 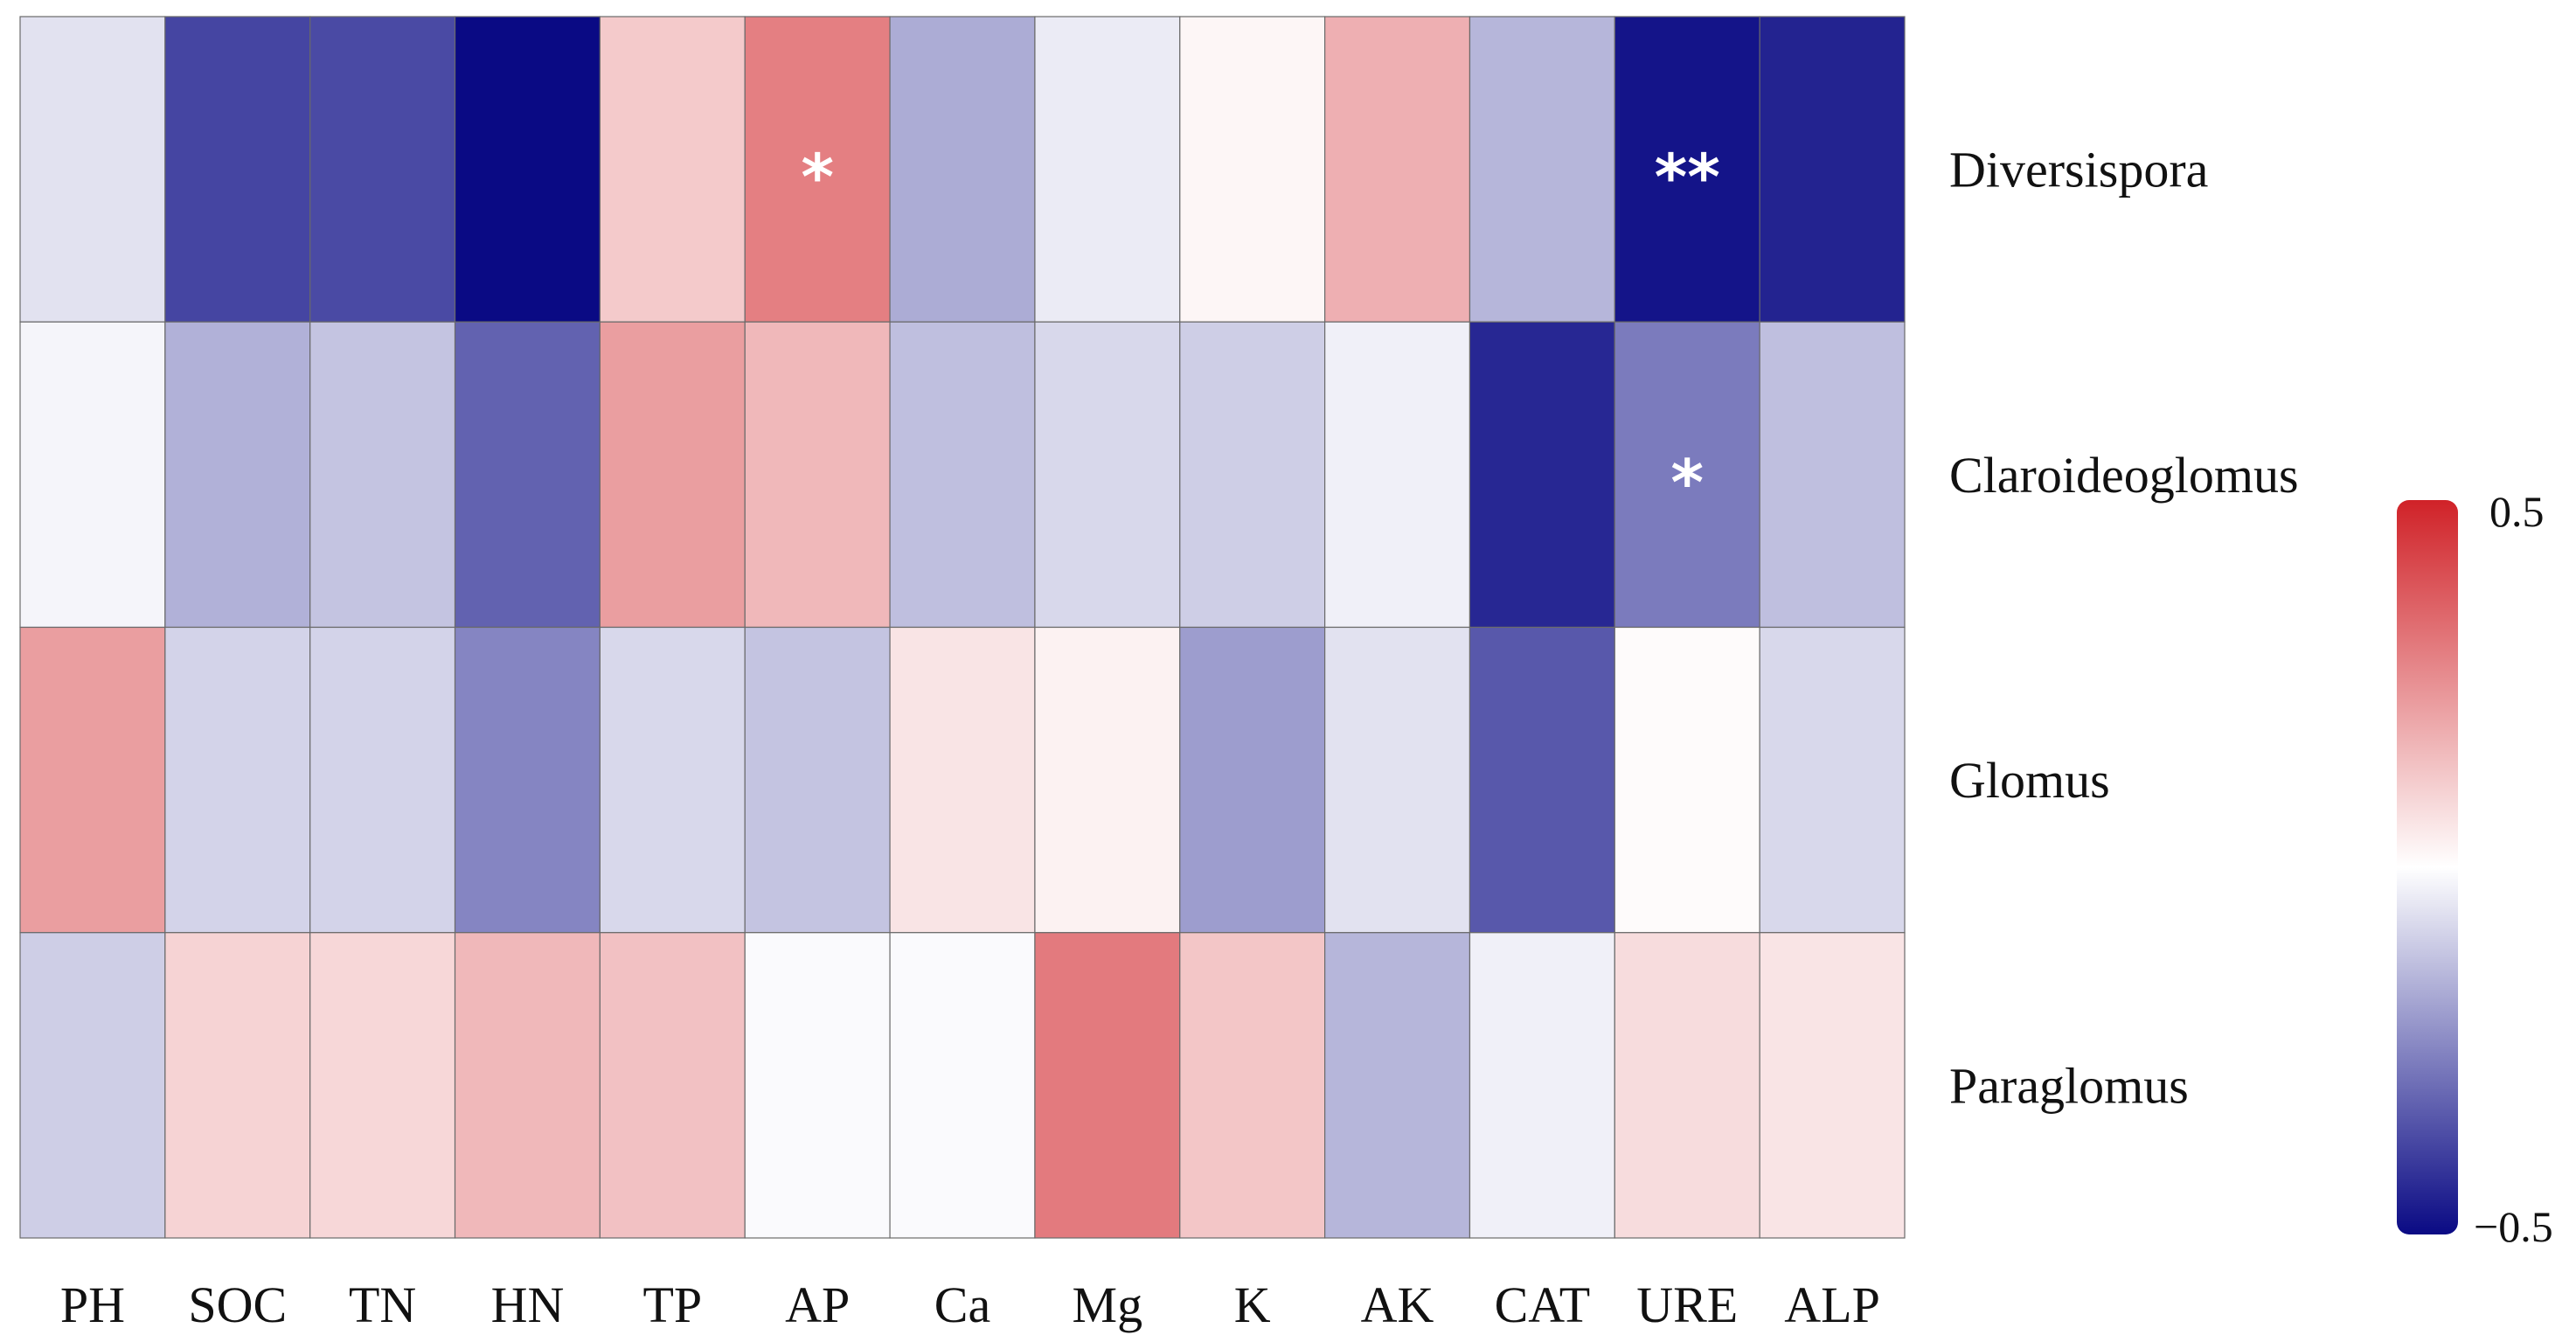 What do you see at coordinates (2124, 475) in the screenshot?
I see `row-label: Claroideoglomus` at bounding box center [2124, 475].